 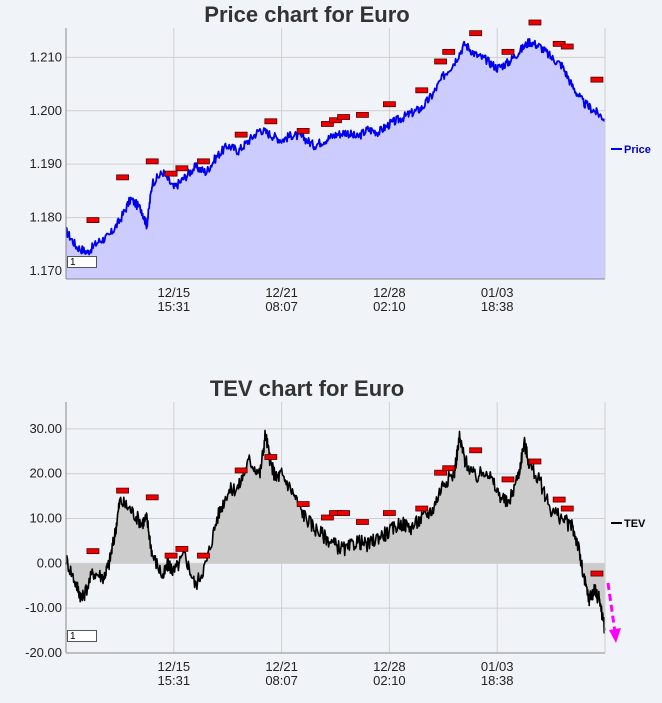 I want to click on price-legend-label: Price, so click(x=637, y=150).